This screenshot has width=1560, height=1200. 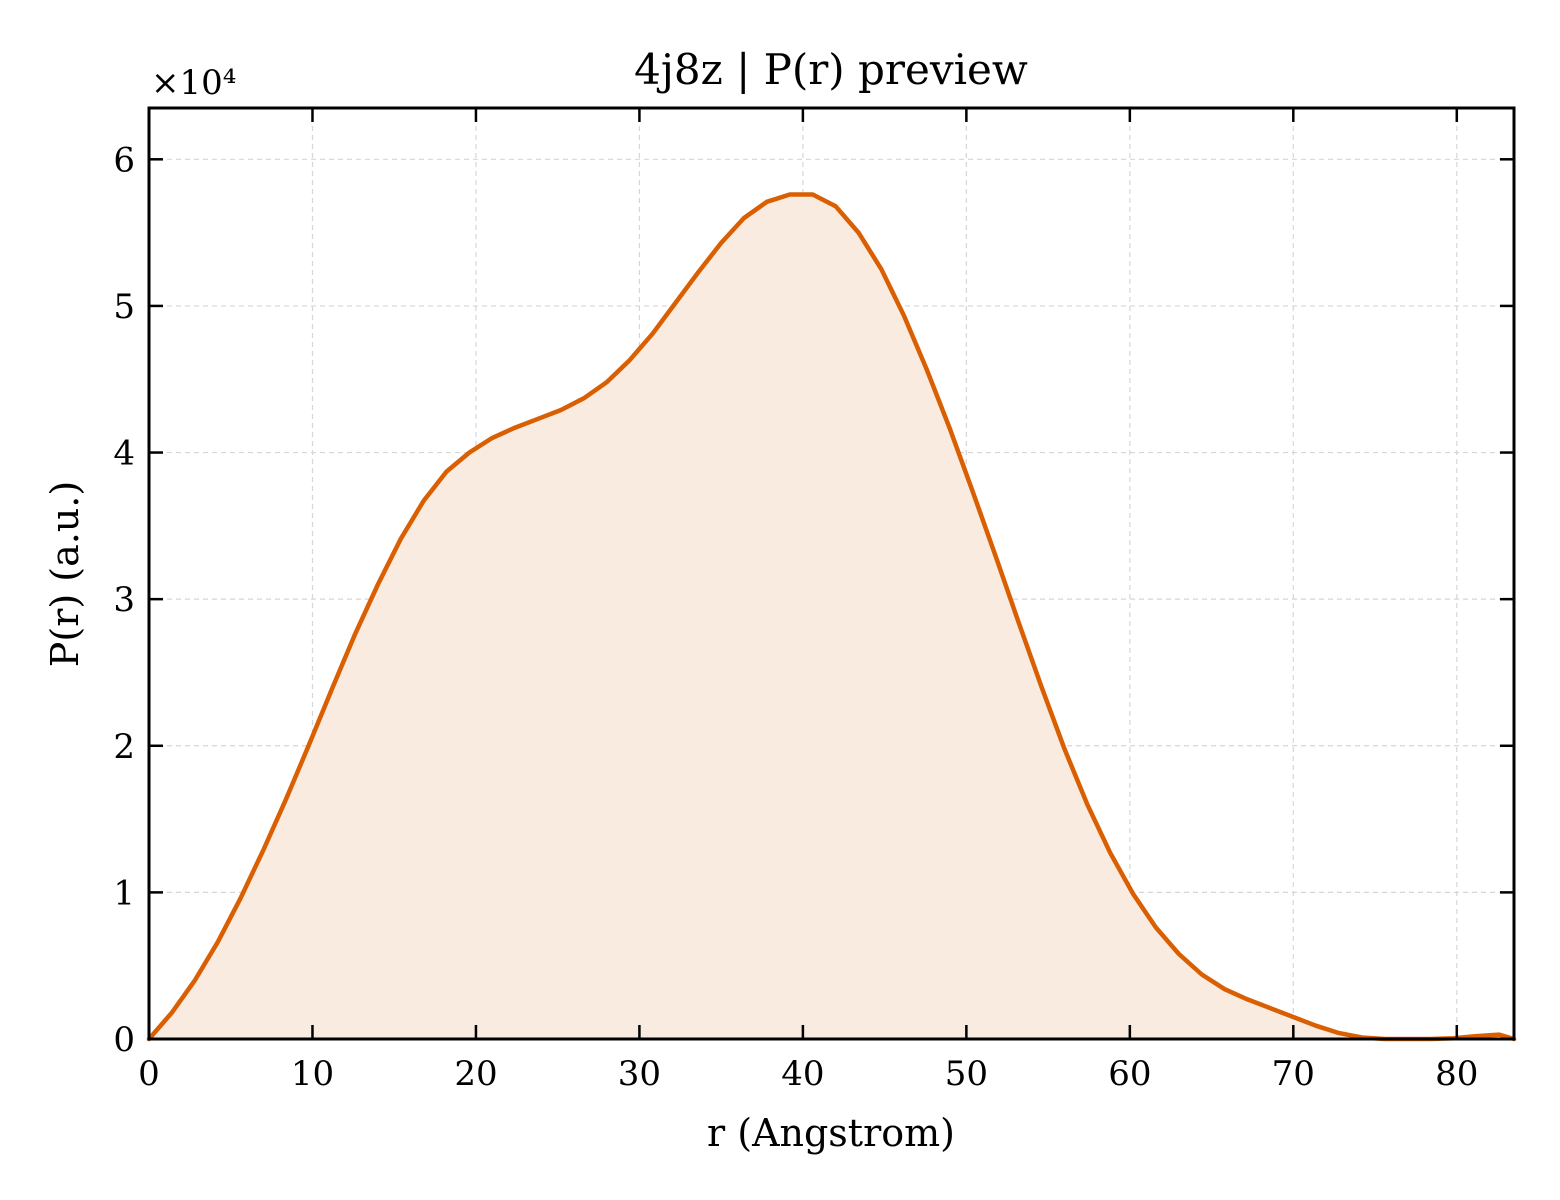 What do you see at coordinates (1293, 1074) in the screenshot?
I see `x-tick-label: 70` at bounding box center [1293, 1074].